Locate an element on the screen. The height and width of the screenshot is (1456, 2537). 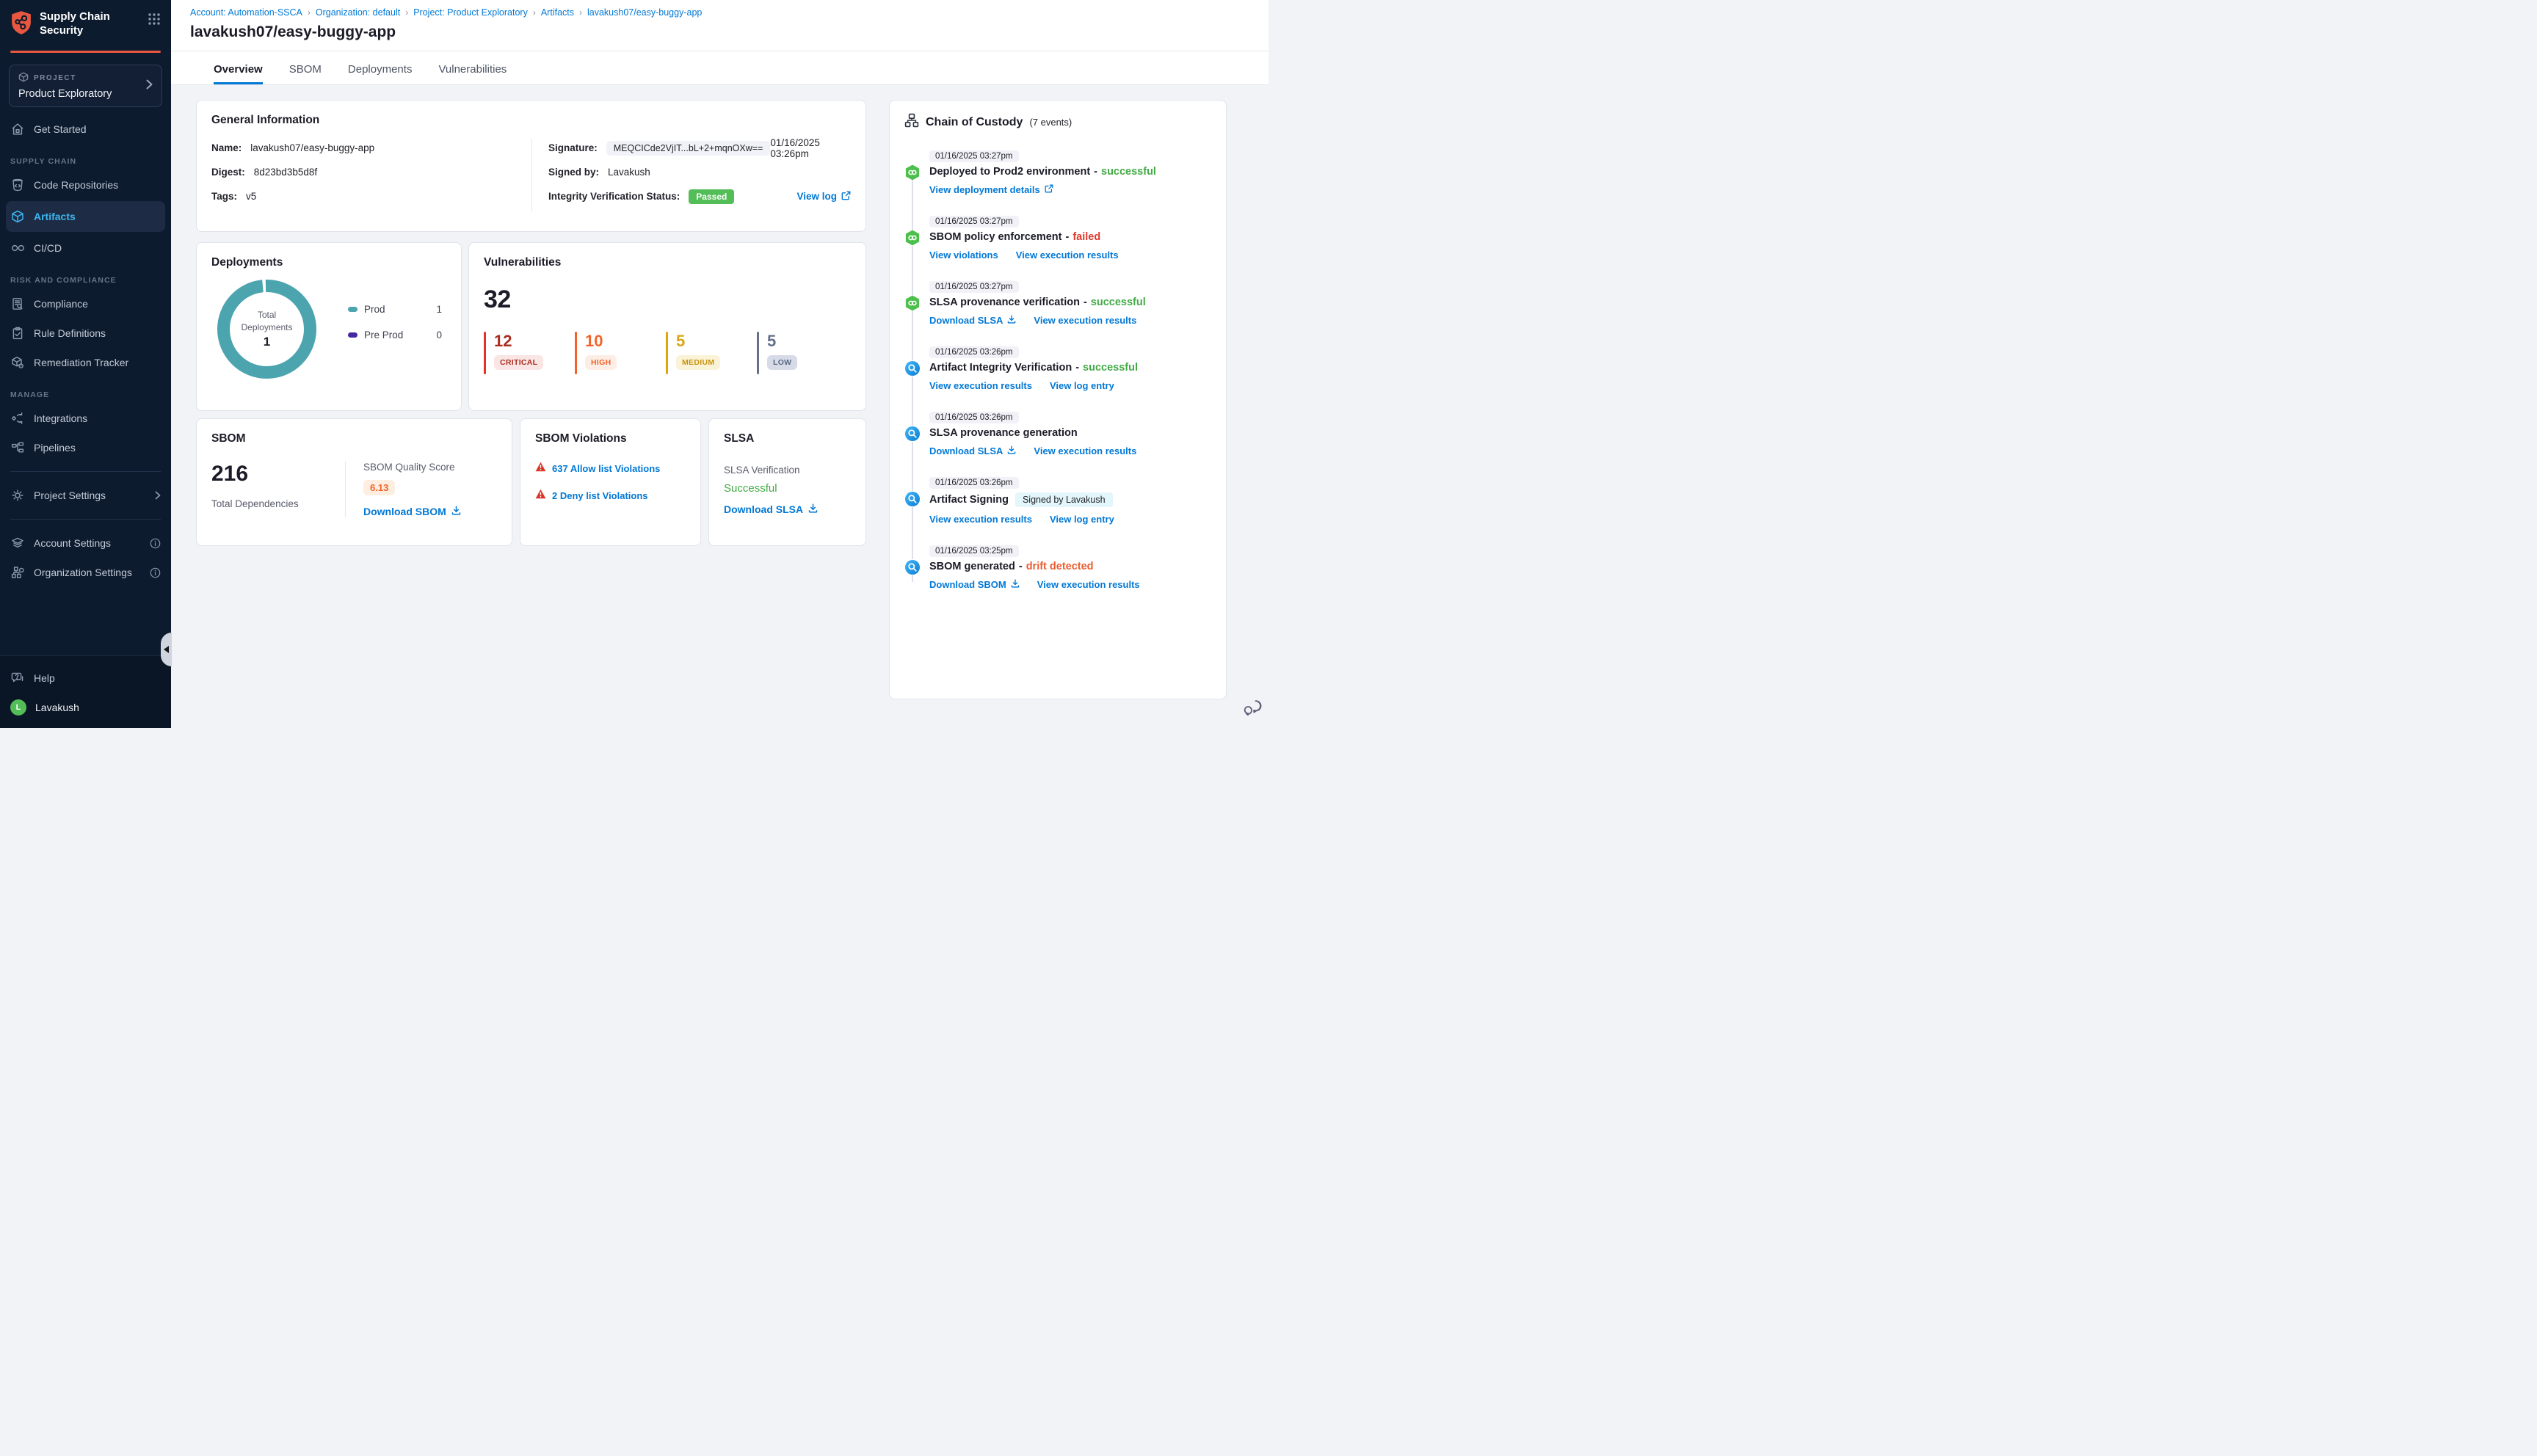
severity-count: 10 is located at coordinates (594, 341).